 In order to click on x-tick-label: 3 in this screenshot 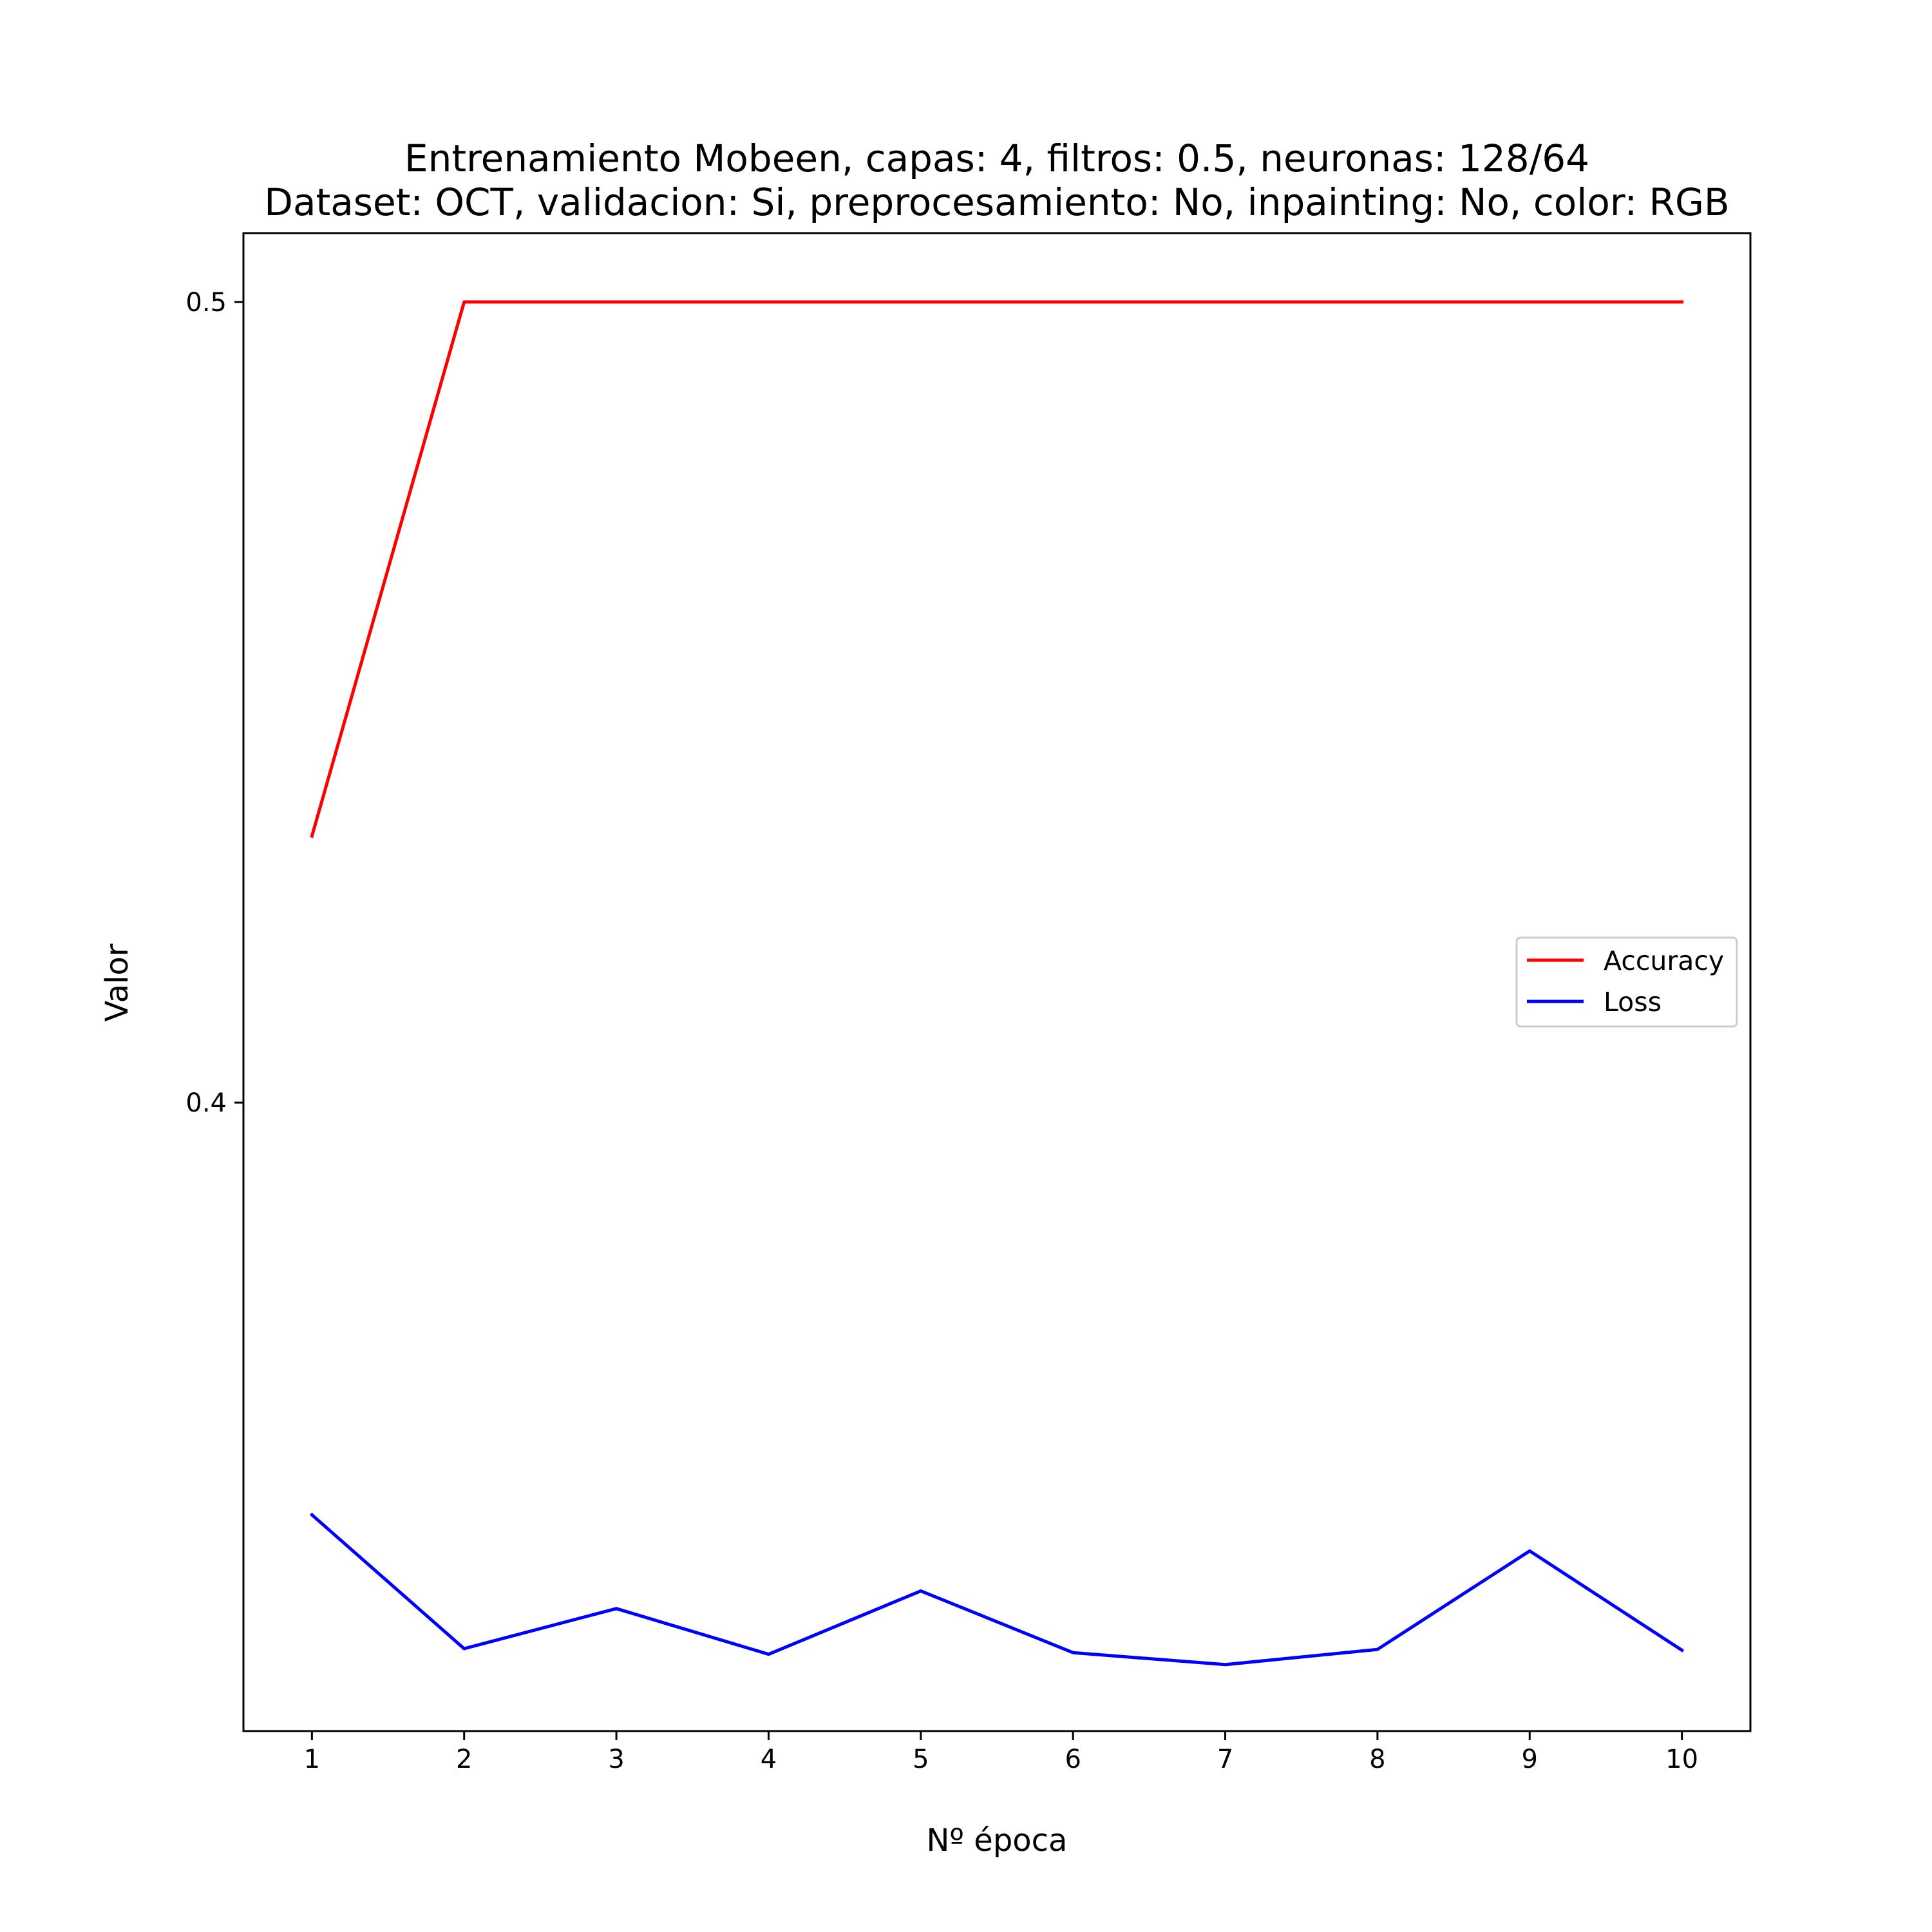, I will do `click(616, 1760)`.